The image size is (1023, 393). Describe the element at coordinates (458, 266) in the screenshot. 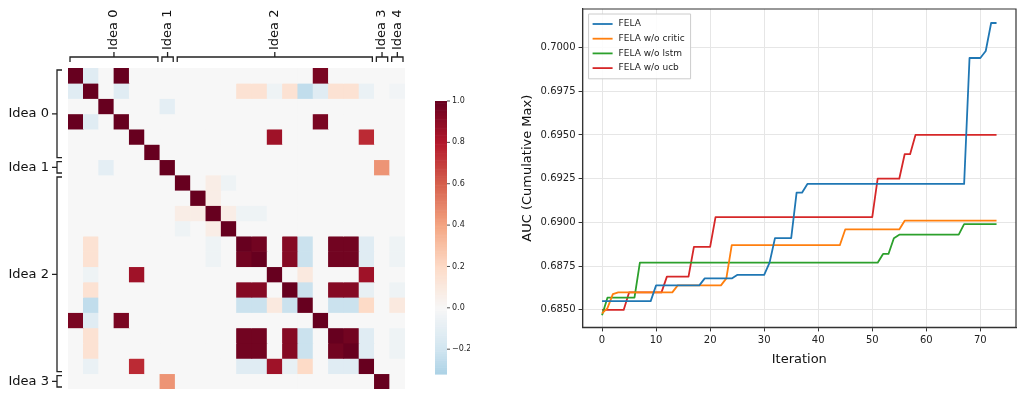

I see `color-bar-label: 0.2` at that location.